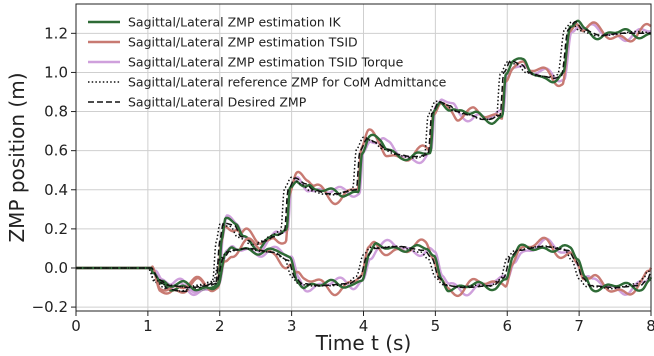 This screenshot has width=654, height=356. What do you see at coordinates (650, 326) in the screenshot?
I see `x-tick-label: 8` at bounding box center [650, 326].